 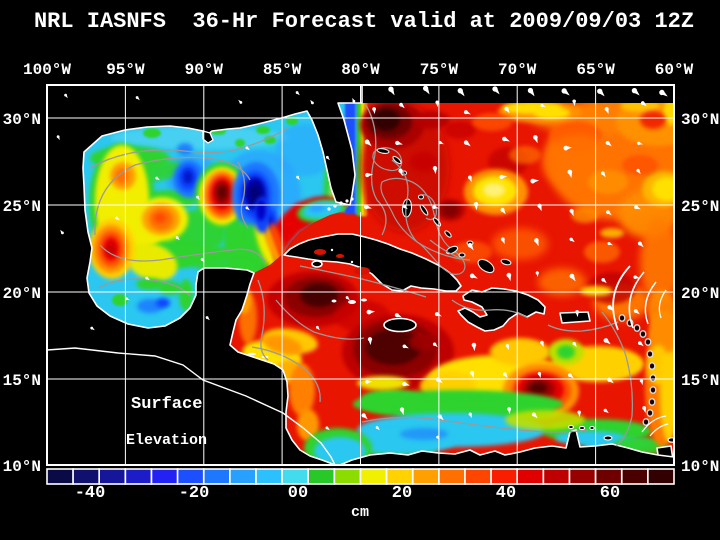 What do you see at coordinates (595, 70) in the screenshot?
I see `svg-text: 65°W` at bounding box center [595, 70].